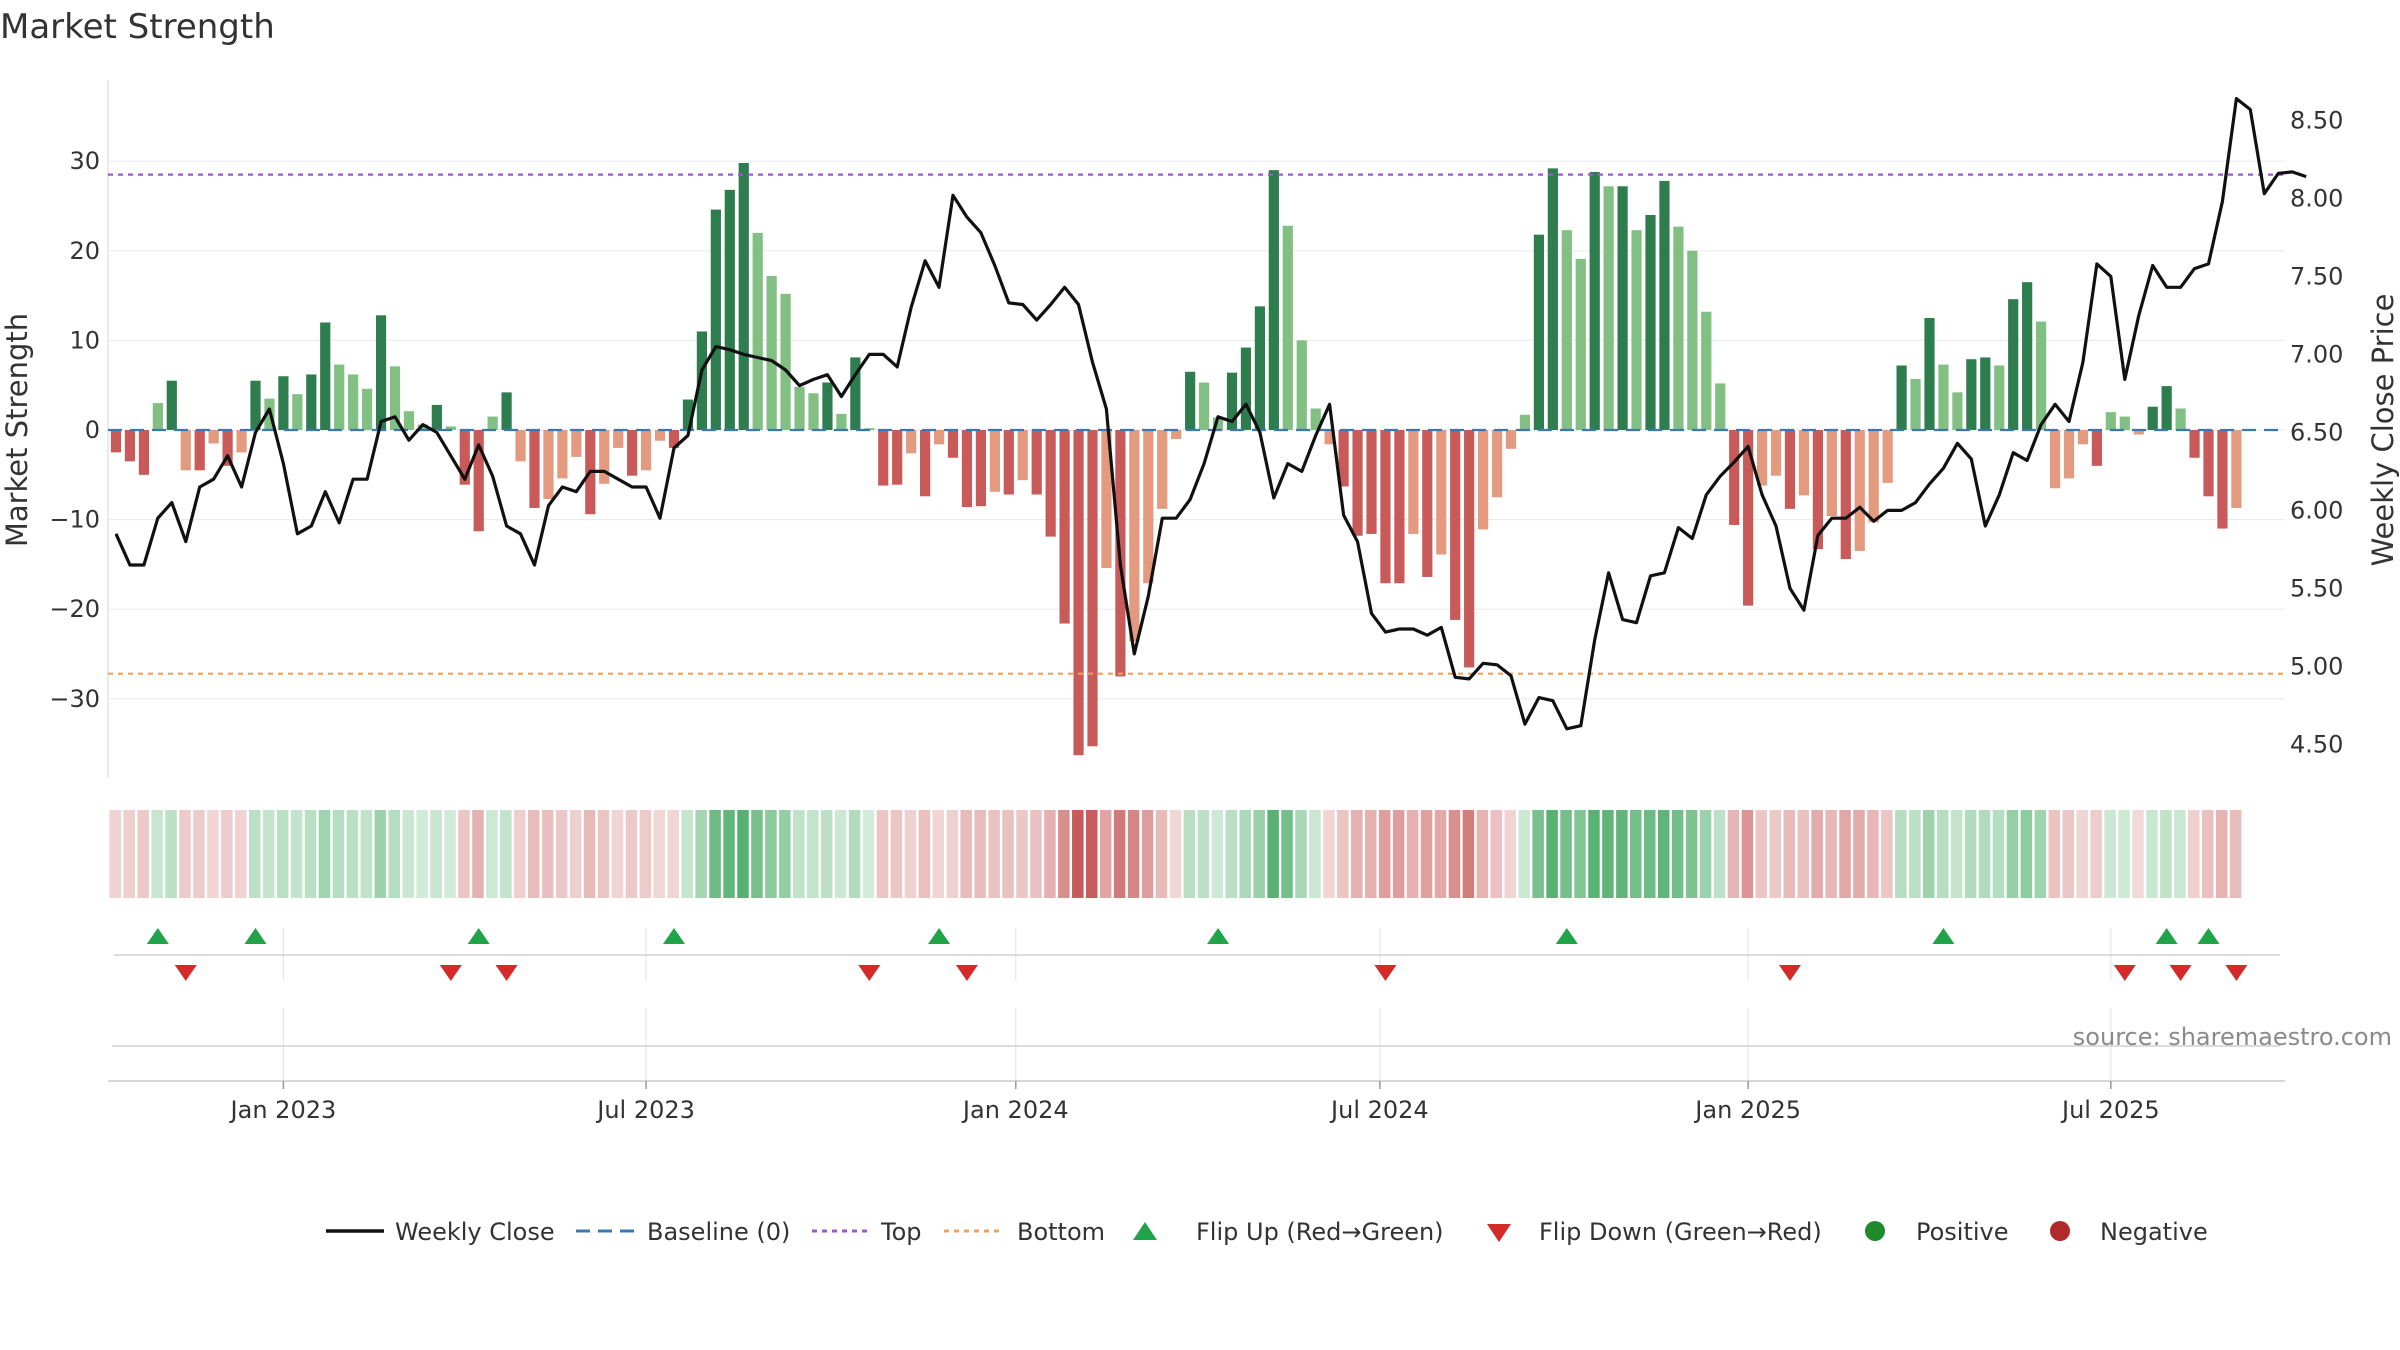 Image resolution: width=2400 pixels, height=1350 pixels. What do you see at coordinates (2316, 510) in the screenshot?
I see `y2-tick-label: 6.00` at bounding box center [2316, 510].